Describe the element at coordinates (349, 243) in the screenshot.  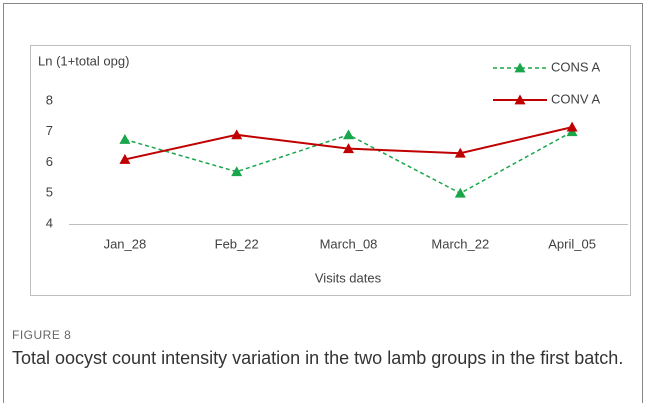
I see `x-tick-label: March_08` at that location.